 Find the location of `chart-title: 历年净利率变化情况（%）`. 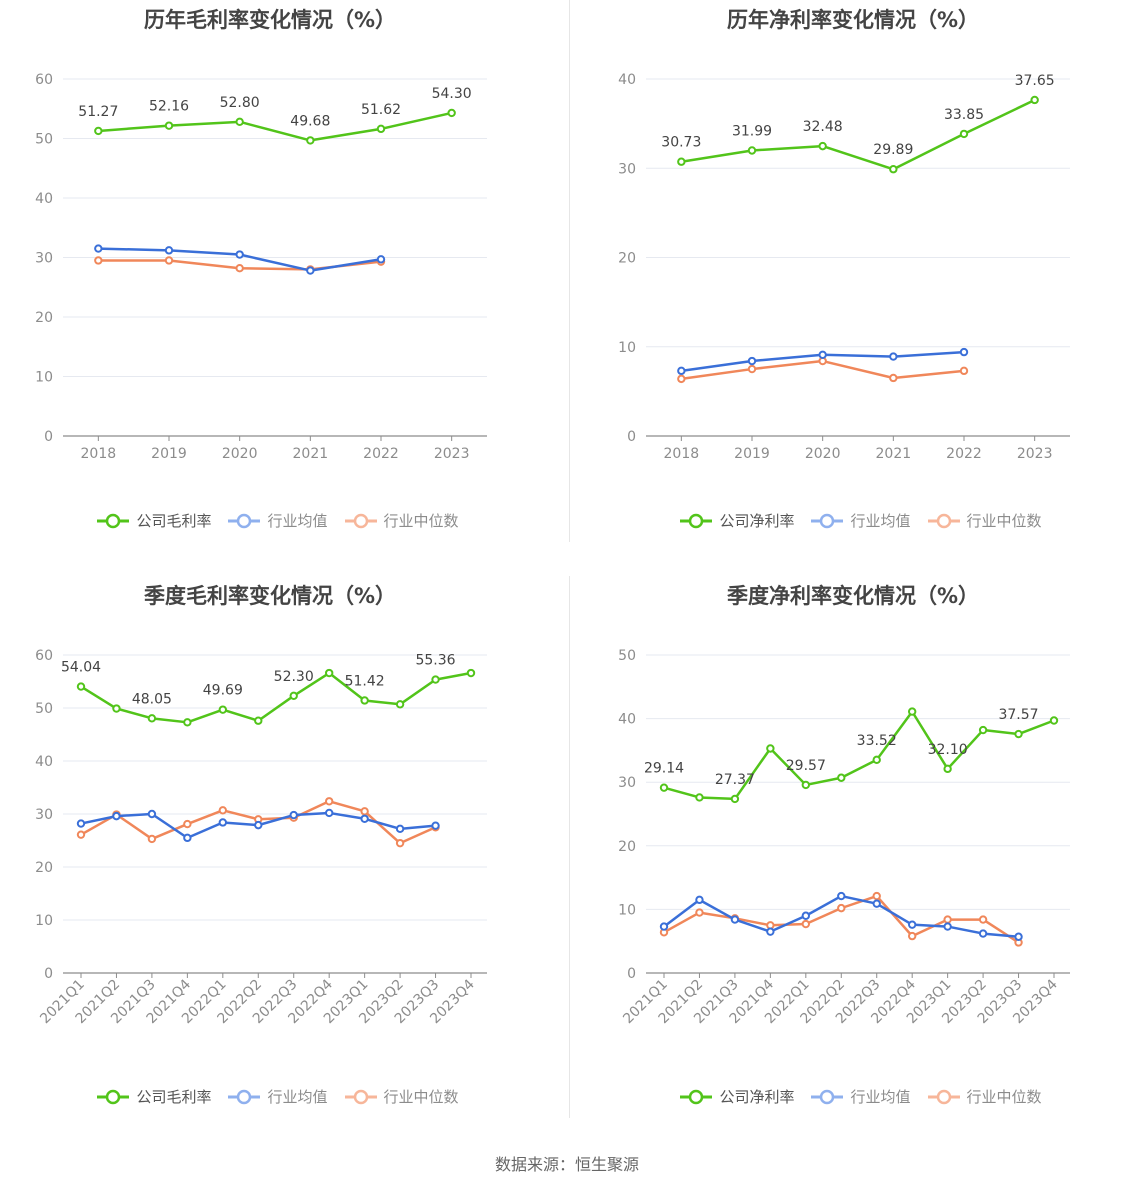

chart-title: 历年净利率变化情况（%） is located at coordinates (853, 20).